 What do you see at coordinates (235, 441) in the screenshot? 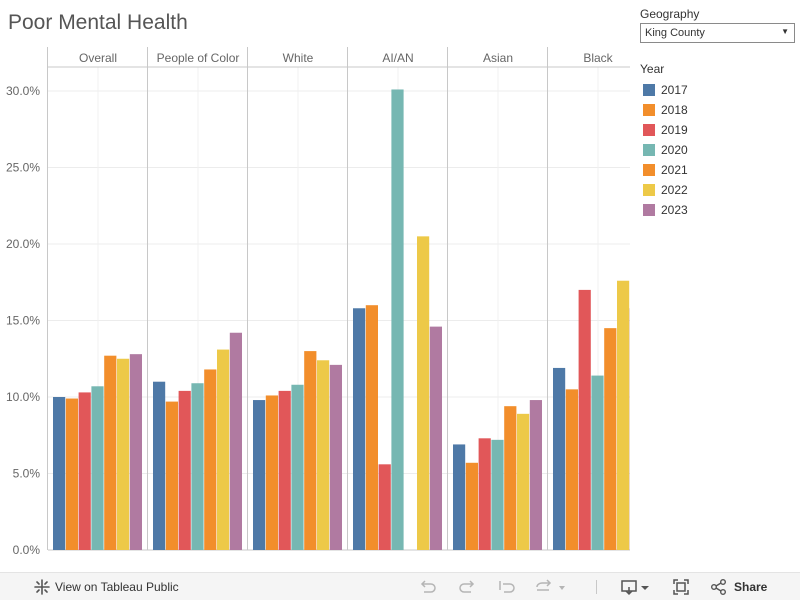
I see `bar-people-of-color-2023` at bounding box center [235, 441].